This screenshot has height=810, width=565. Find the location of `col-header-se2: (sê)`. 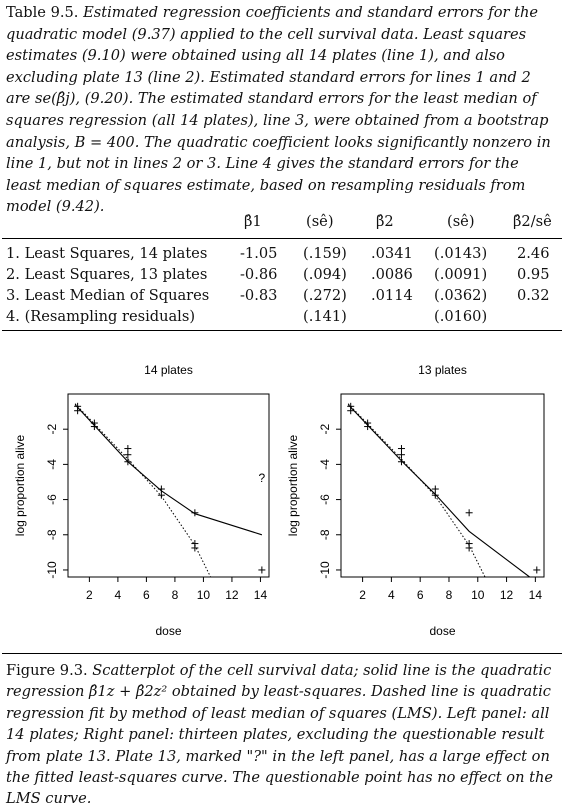

col-header-se2: (sê) is located at coordinates (461, 221).